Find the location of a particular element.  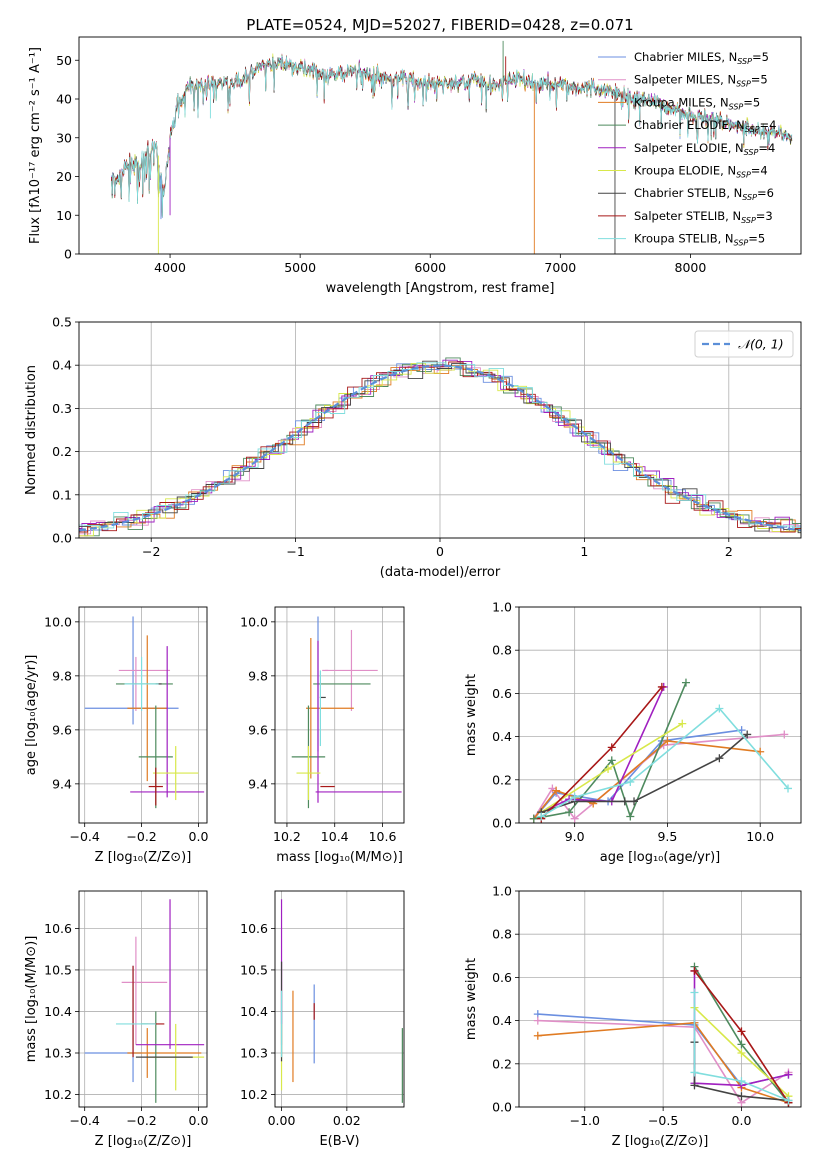

y-tick-label: 9.6 is located at coordinates (62, 729).